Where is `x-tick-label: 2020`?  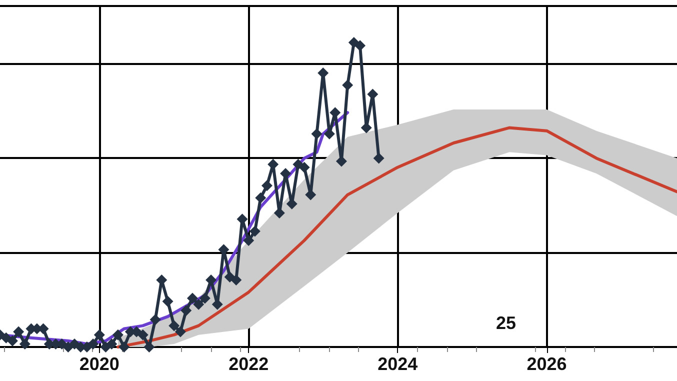 x-tick-label: 2020 is located at coordinates (99, 364).